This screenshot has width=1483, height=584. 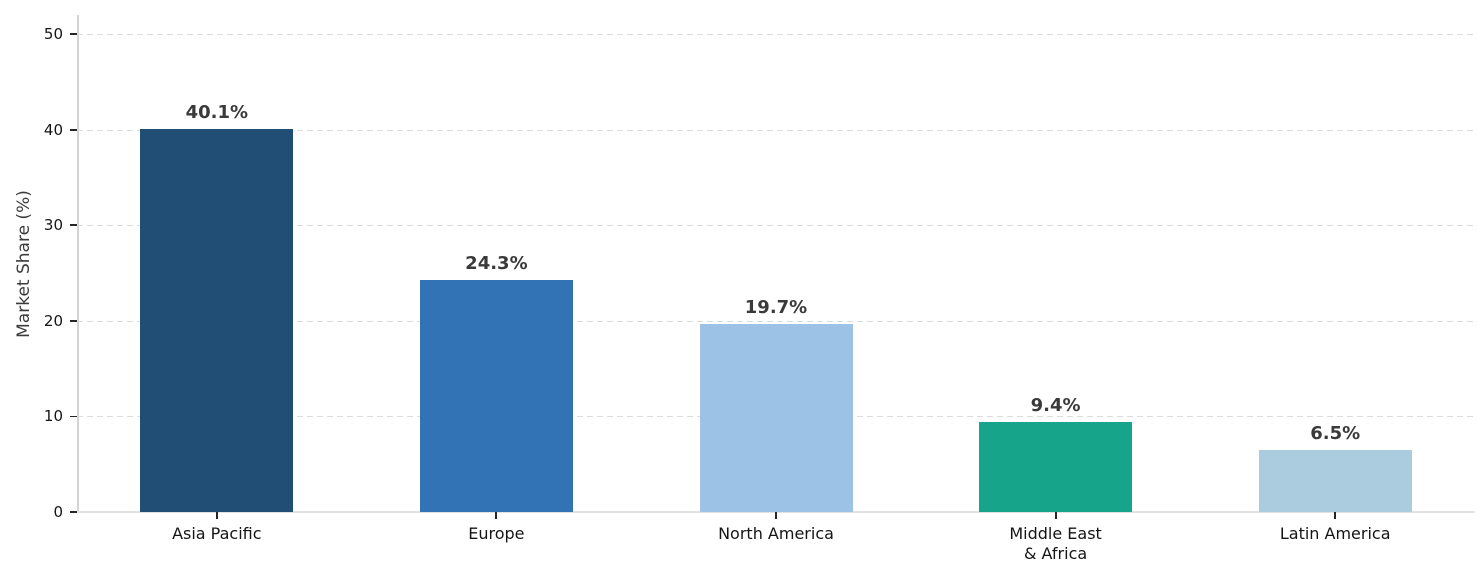 I want to click on y-tick-label-20: 20, so click(x=53, y=320).